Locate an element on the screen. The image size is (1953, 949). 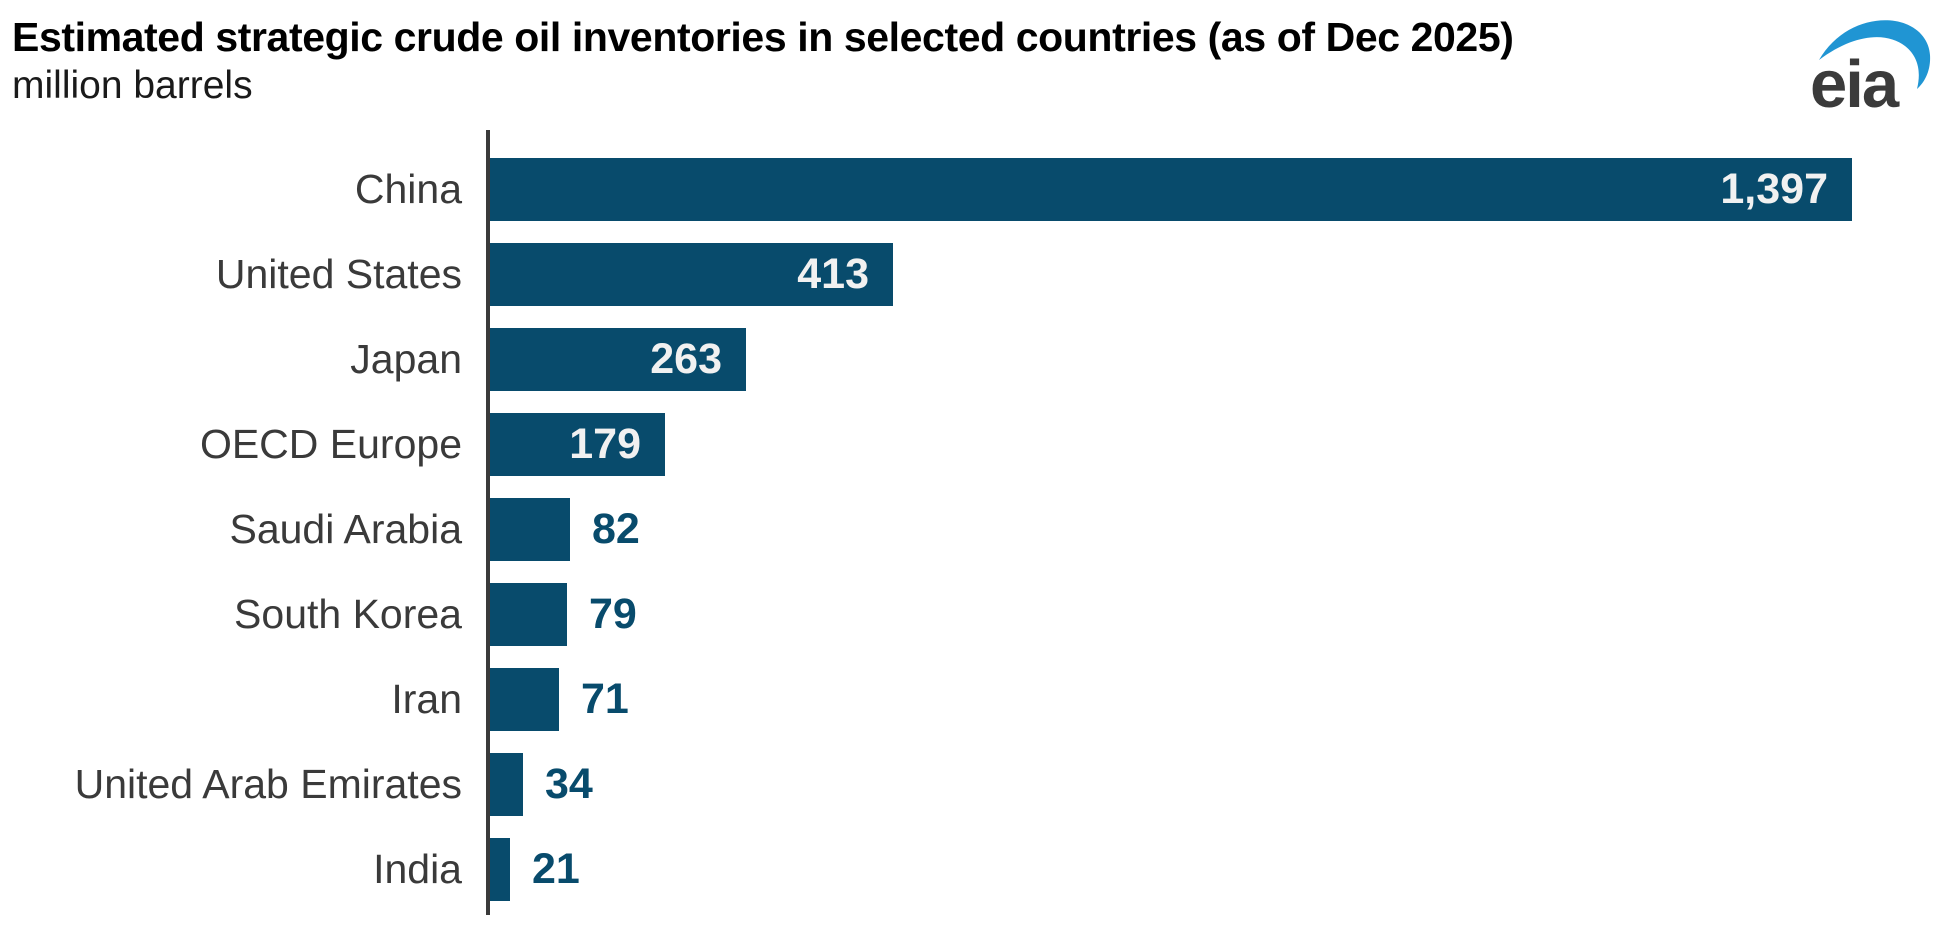
y-axis-line is located at coordinates (488, 522).